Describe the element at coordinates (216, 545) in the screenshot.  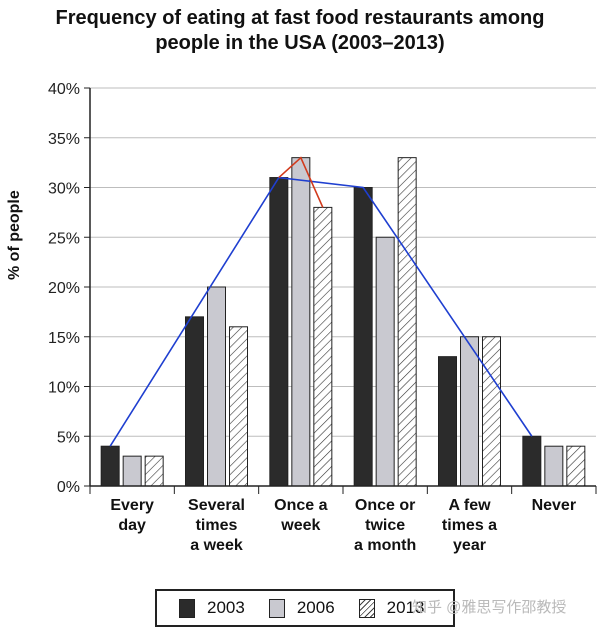
I see `x-tick-label-line: a week` at that location.